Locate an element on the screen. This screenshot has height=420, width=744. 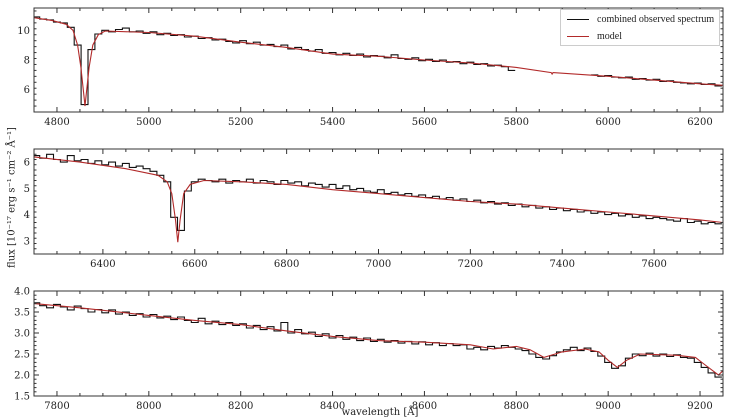
x-tick-label: 7000 is located at coordinates (378, 264).